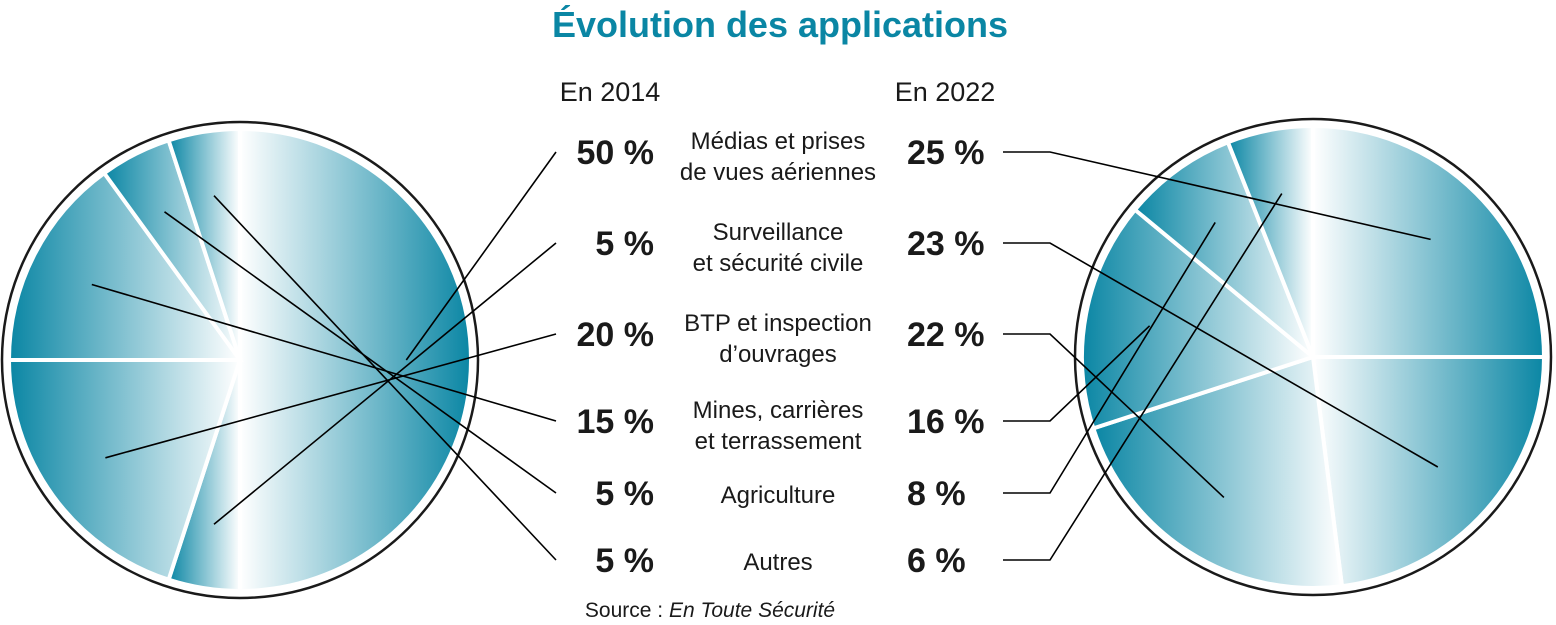 Image resolution: width=1556 pixels, height=625 pixels. Describe the element at coordinates (627, 610) in the screenshot. I see `source-label: Source :` at that location.